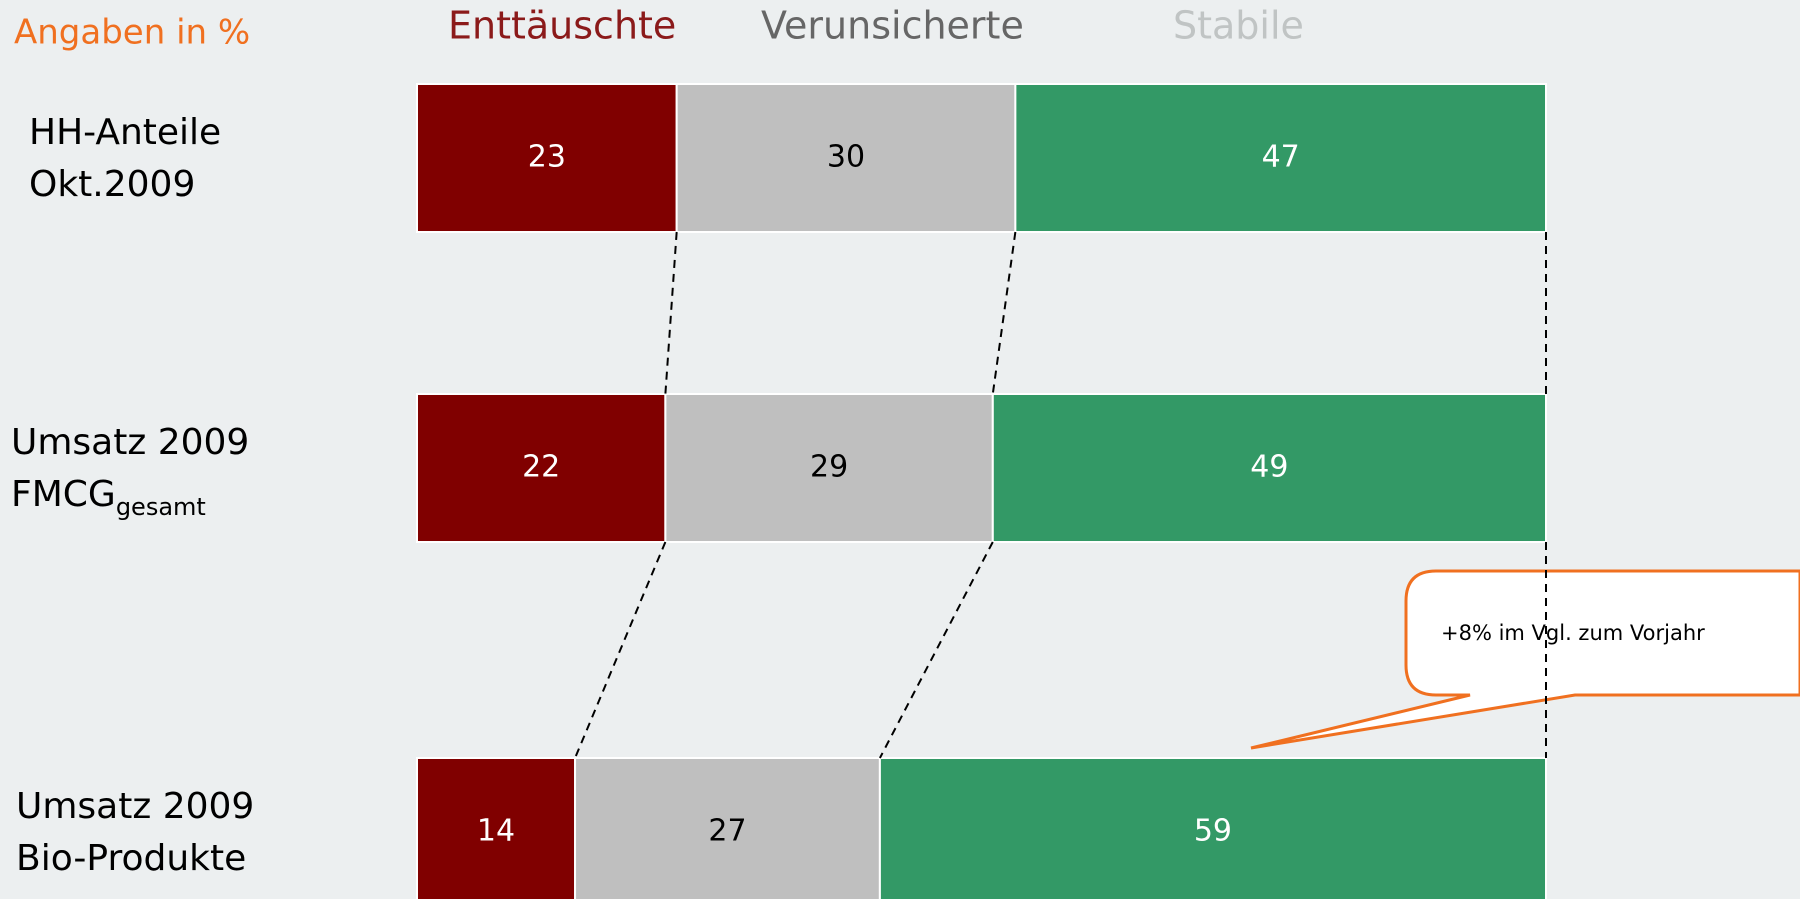 The image size is (1800, 899). I want to click on data-label: 22, so click(541, 467).